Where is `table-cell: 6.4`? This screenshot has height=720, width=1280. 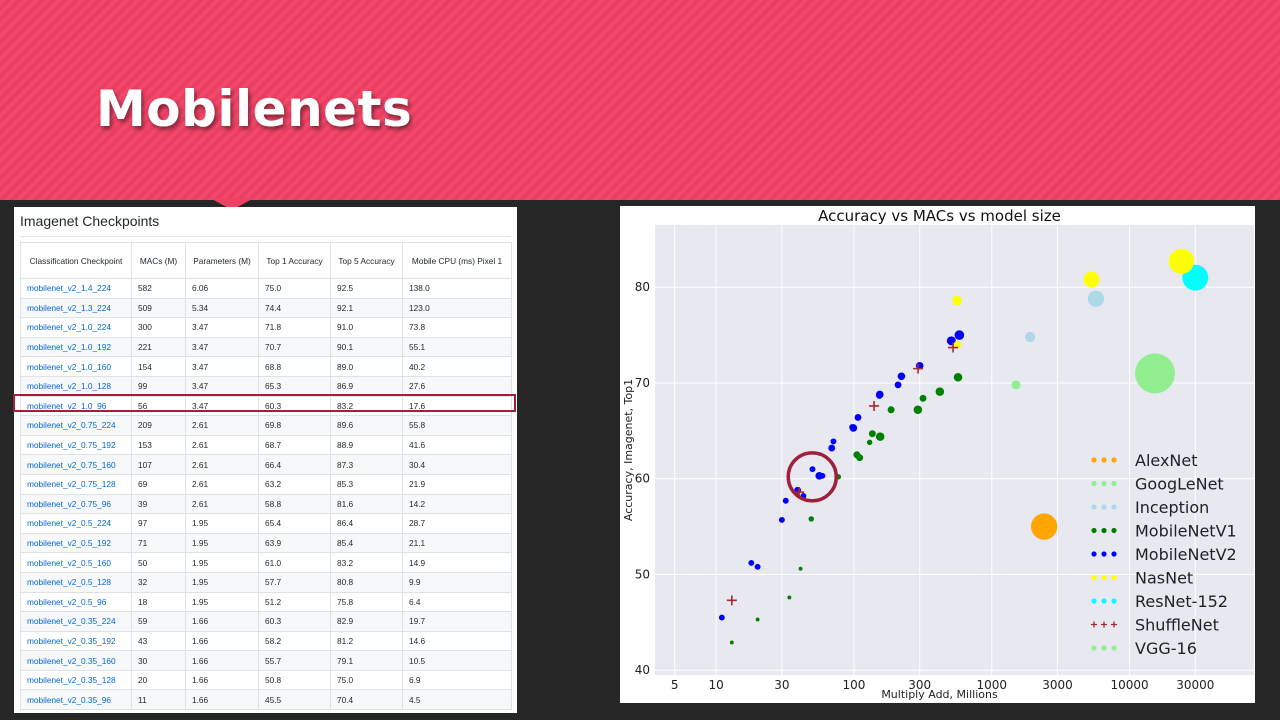 table-cell: 6.4 is located at coordinates (457, 602).